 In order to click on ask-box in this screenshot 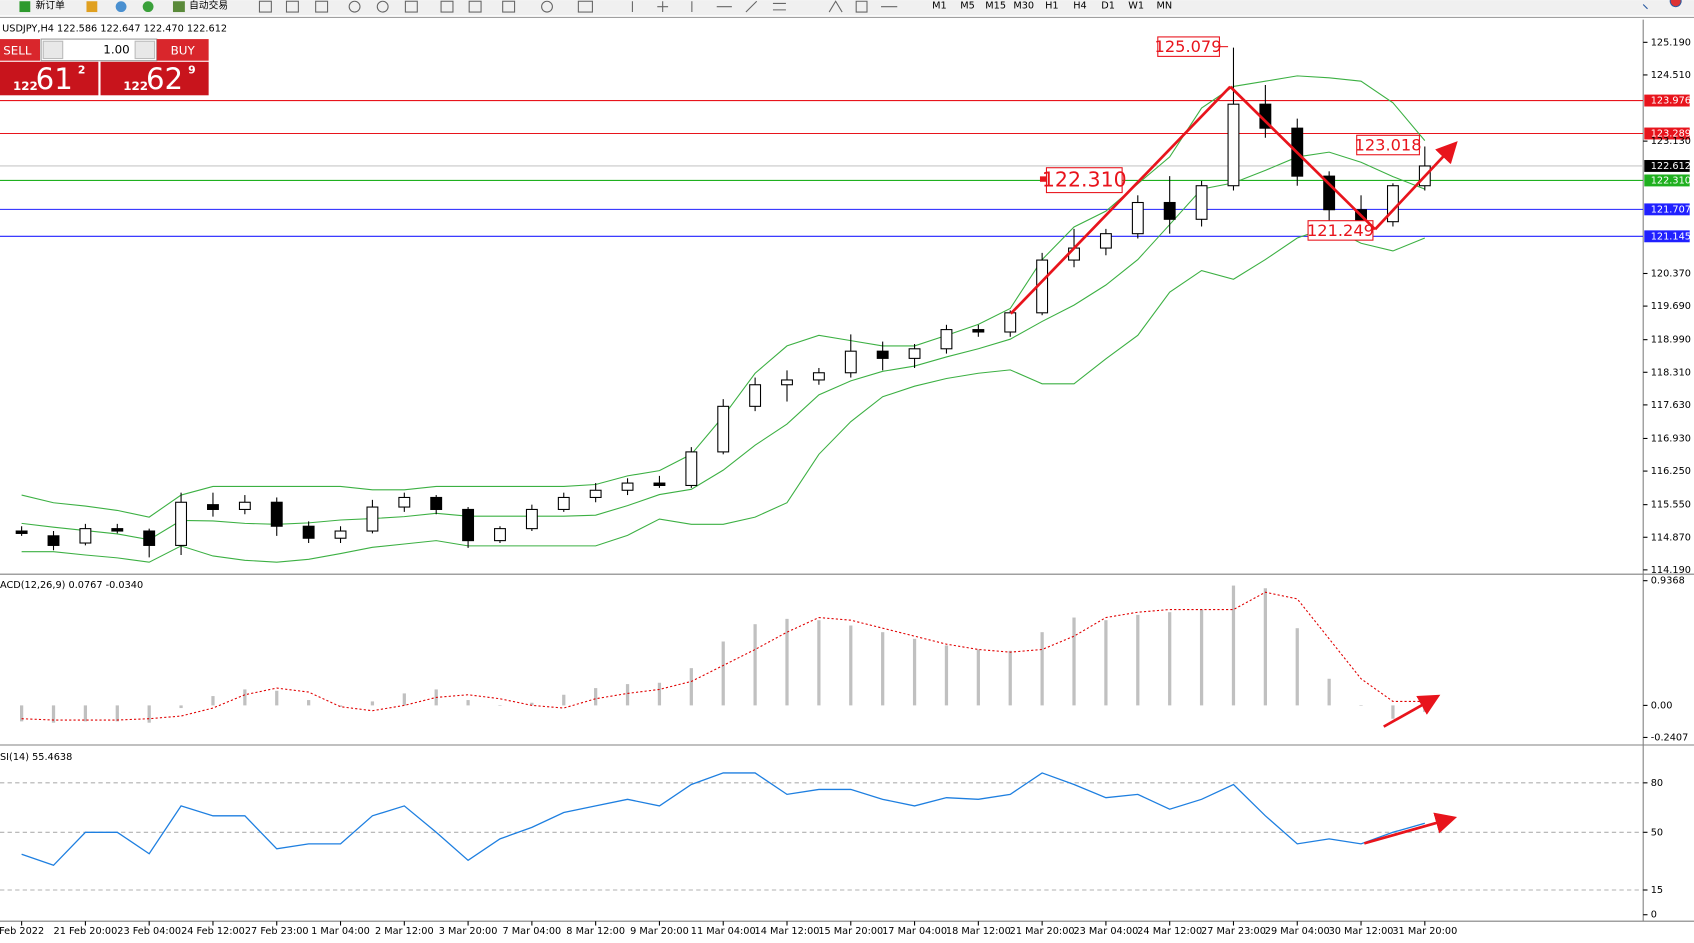, I will do `click(154, 78)`.